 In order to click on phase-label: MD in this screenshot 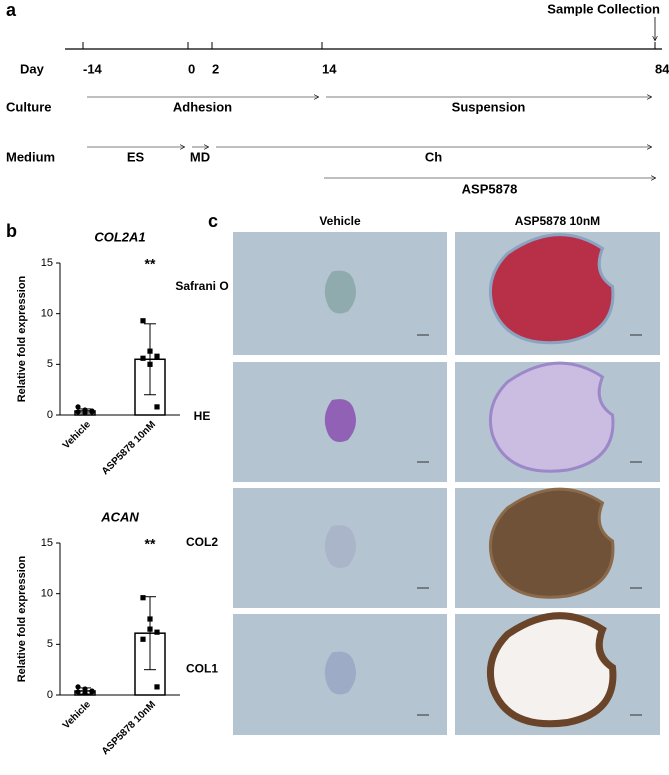, I will do `click(200, 156)`.